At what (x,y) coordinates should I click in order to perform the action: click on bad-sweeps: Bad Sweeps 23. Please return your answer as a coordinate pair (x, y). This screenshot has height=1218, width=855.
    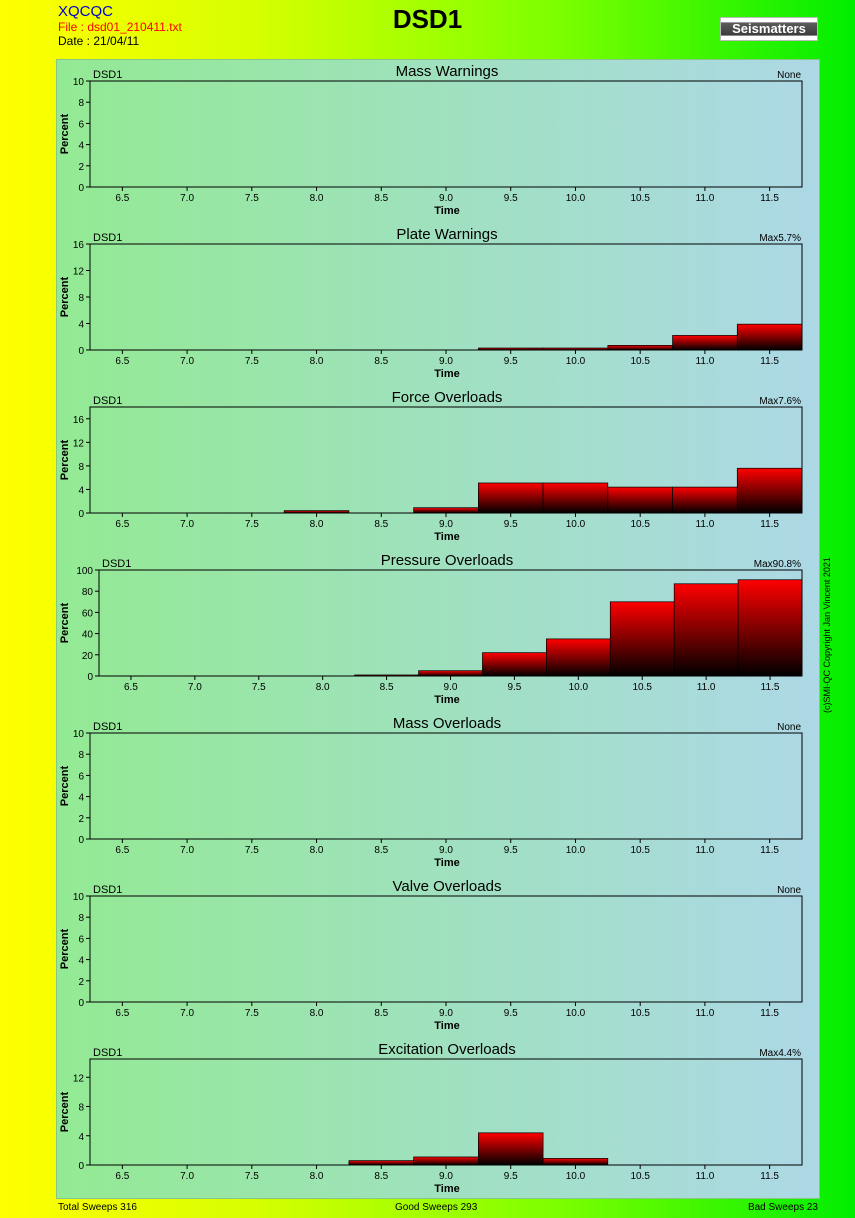
    Looking at the image, I should click on (782, 1207).